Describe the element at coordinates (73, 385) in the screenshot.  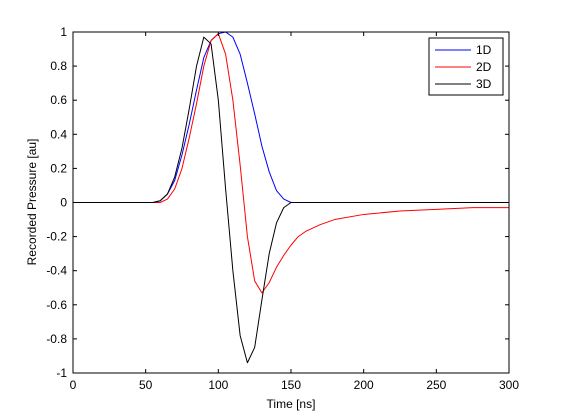
I see `x-tick-label: 0` at that location.